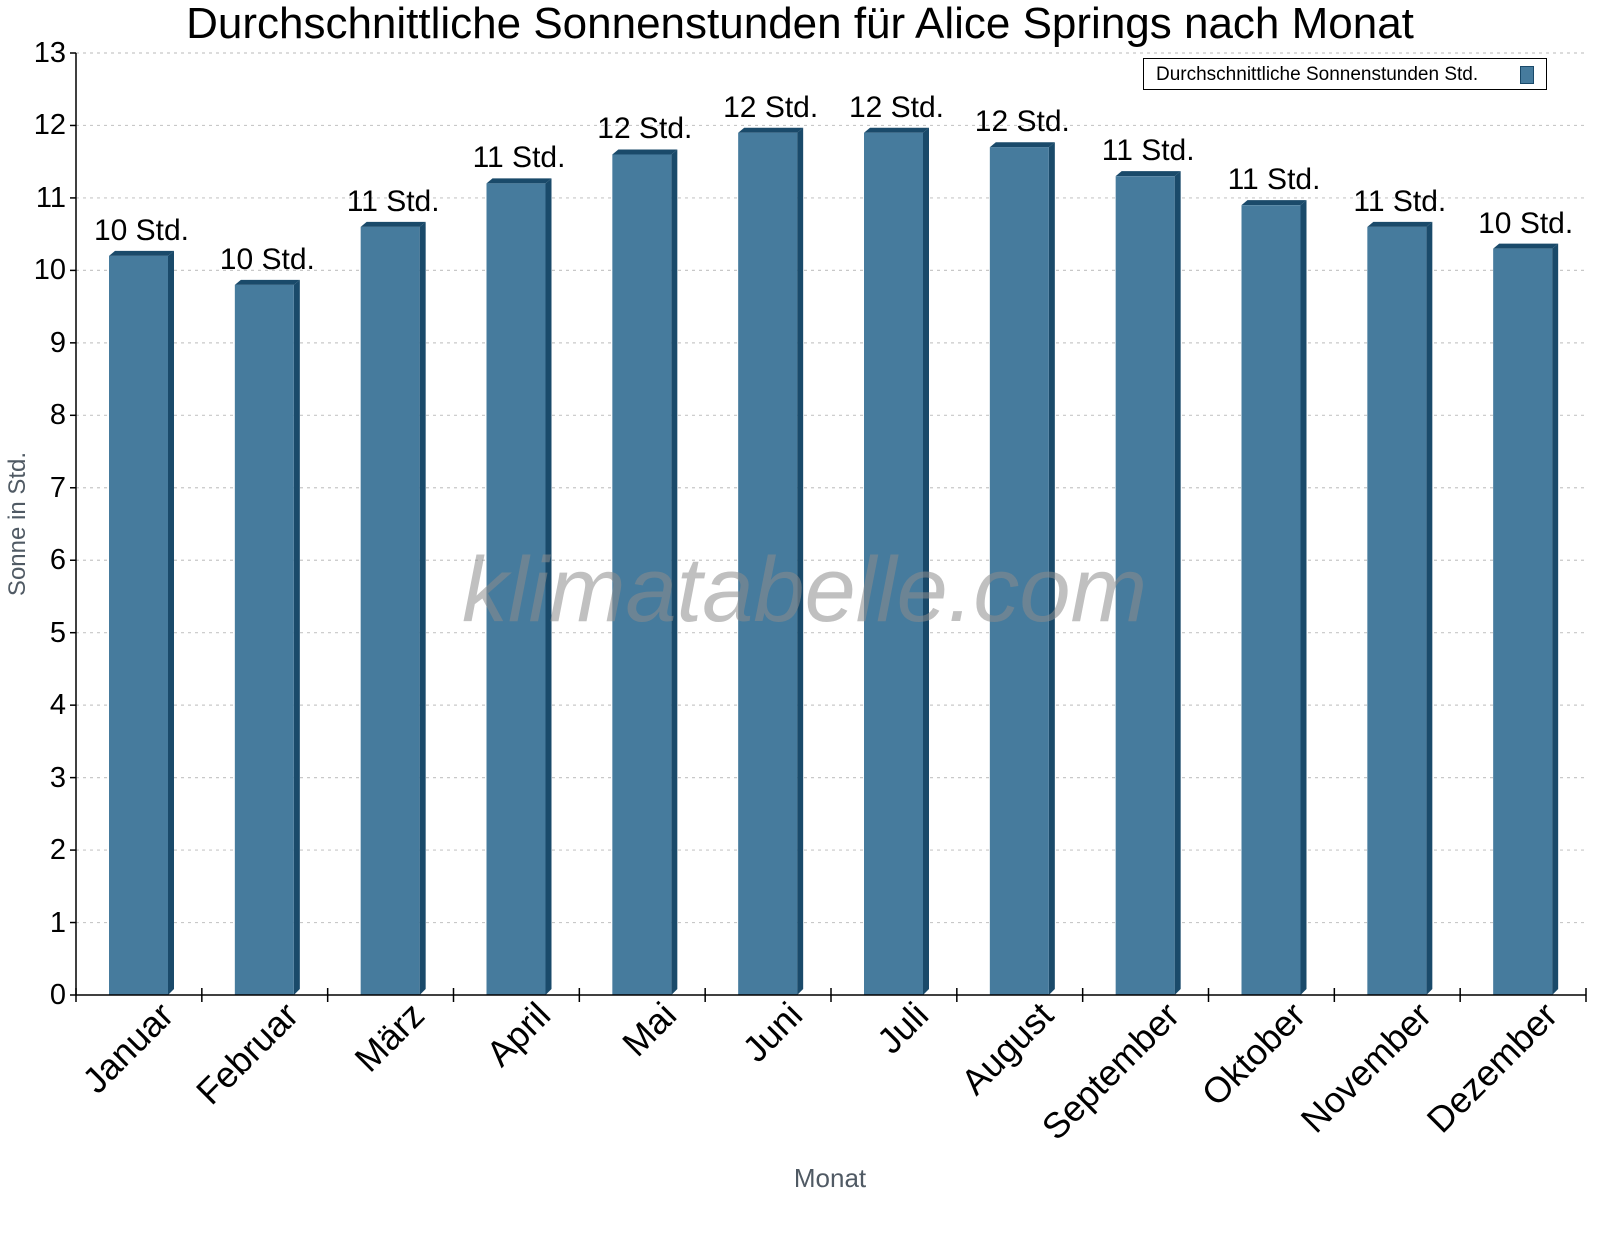 The image size is (1600, 1235). Describe the element at coordinates (57, 560) in the screenshot. I see `y-tick-label: 6` at that location.